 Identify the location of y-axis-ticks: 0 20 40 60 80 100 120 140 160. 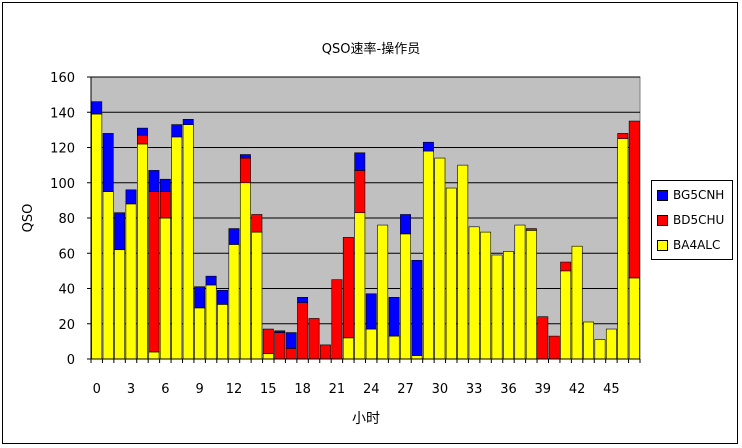
(70, 219).